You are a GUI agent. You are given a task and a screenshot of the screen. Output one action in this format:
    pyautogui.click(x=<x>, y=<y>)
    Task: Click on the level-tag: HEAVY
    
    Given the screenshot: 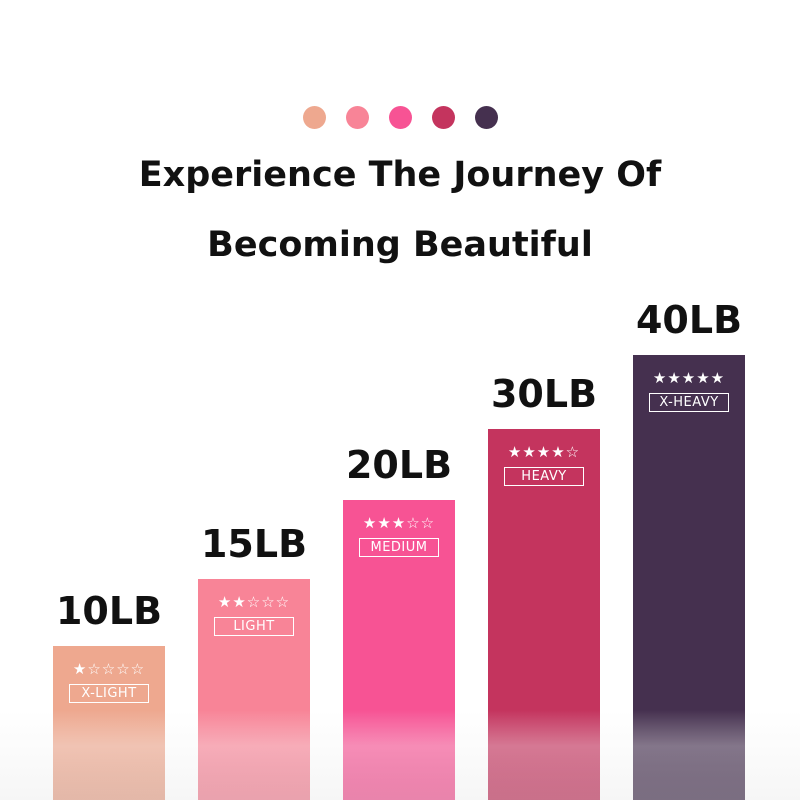 What is the action you would take?
    pyautogui.click(x=544, y=476)
    